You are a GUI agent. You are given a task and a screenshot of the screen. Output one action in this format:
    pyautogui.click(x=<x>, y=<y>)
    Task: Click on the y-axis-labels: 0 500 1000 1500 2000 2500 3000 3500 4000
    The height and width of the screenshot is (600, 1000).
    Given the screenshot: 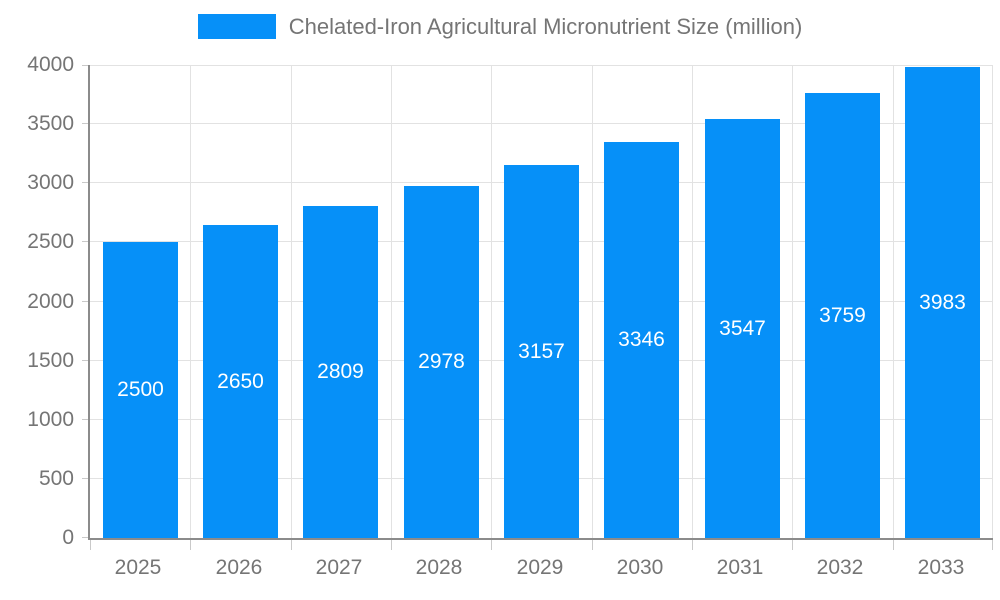 What is the action you would take?
    pyautogui.click(x=40, y=301)
    